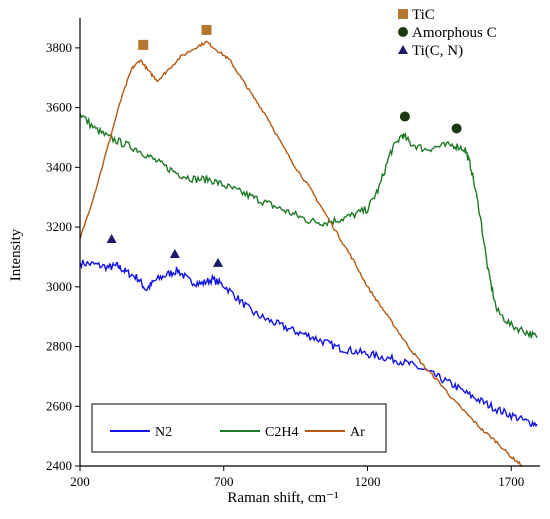 The image size is (550, 519). What do you see at coordinates (163, 432) in the screenshot?
I see `legend-label-n2: N2` at bounding box center [163, 432].